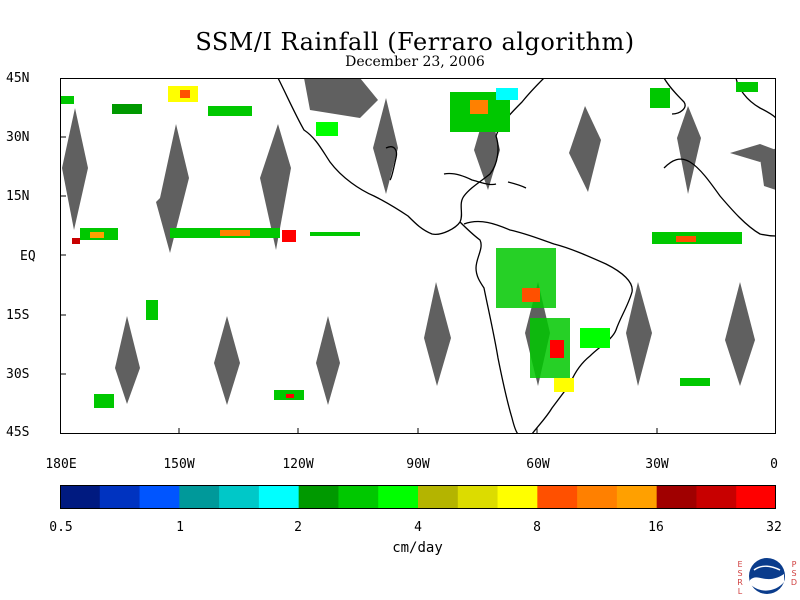  What do you see at coordinates (697, 238) in the screenshot?
I see `rain-atl-itcz` at bounding box center [697, 238].